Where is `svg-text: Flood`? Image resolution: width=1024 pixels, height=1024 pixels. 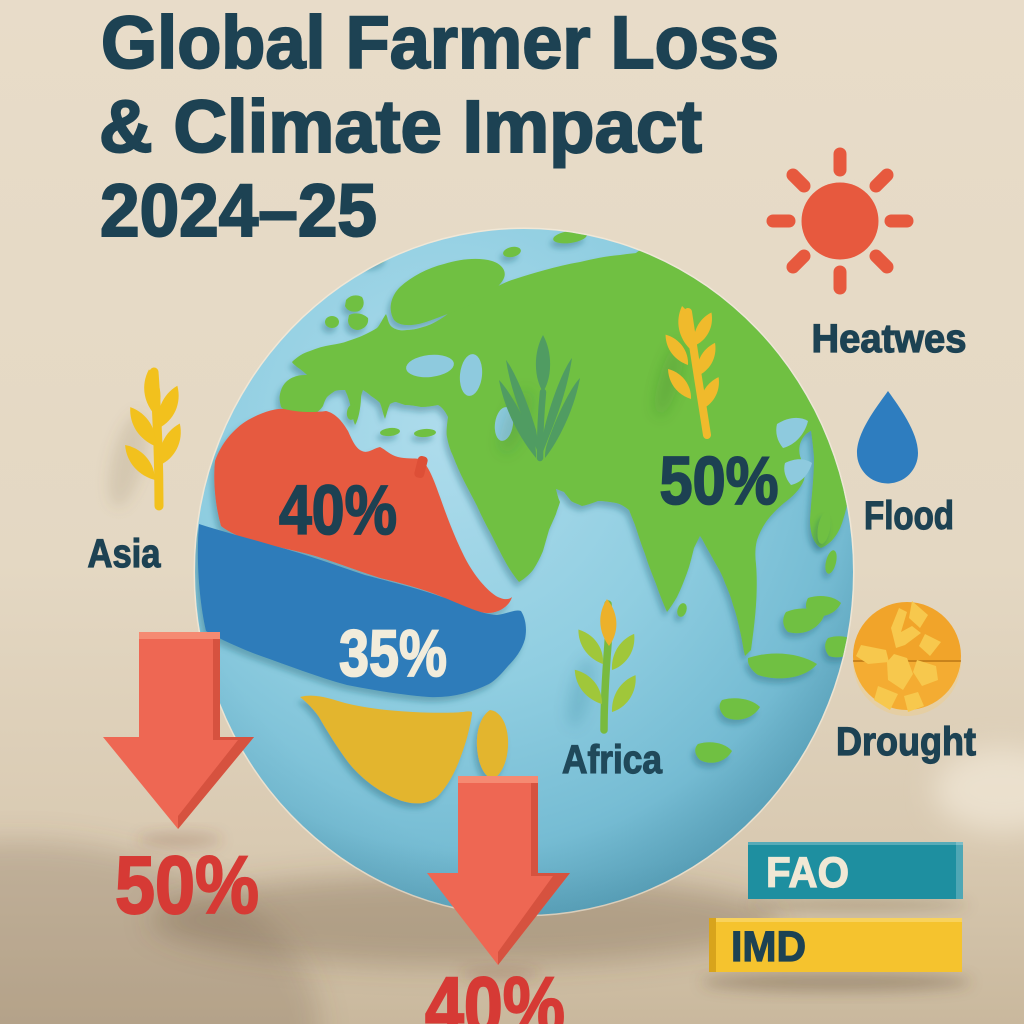 svg-text: Flood is located at coordinates (909, 516).